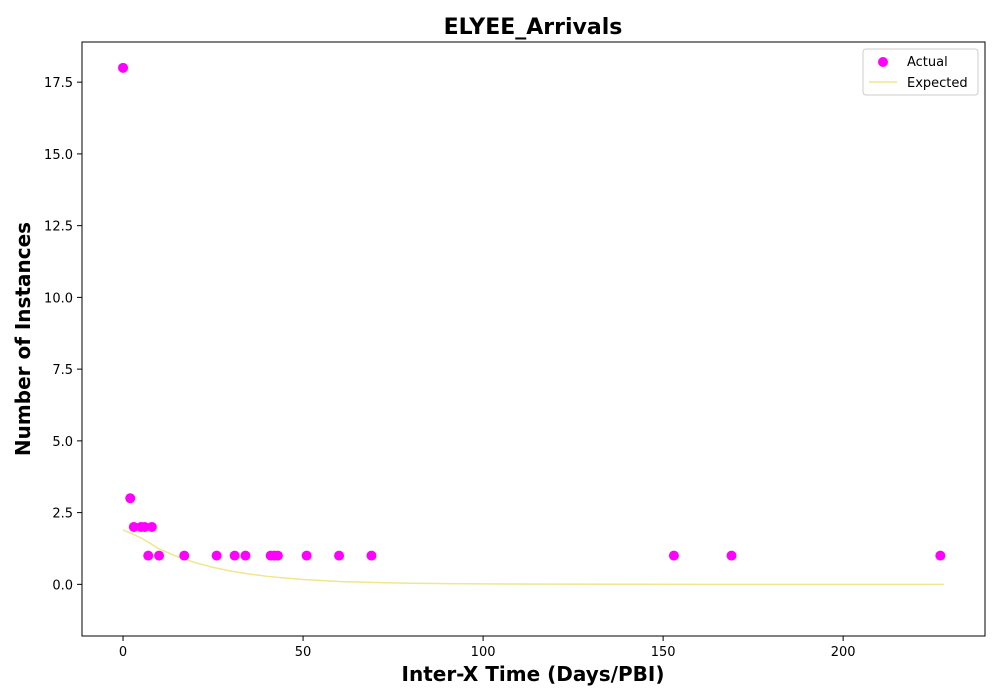 This screenshot has width=1000, height=700. I want to click on y-tick-label: 10.0, so click(58, 298).